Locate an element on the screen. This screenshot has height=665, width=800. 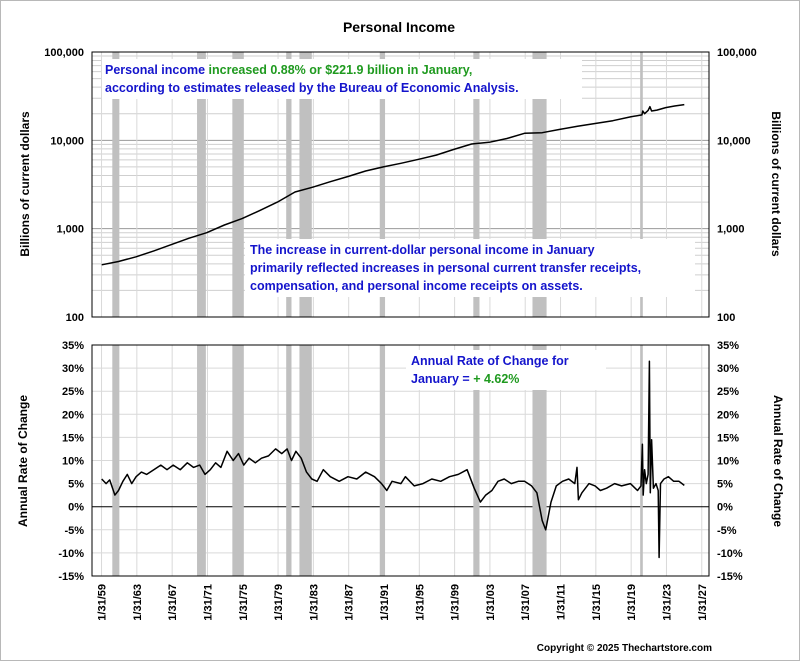
bottom-annotation-line2-a: January = is located at coordinates (442, 379).